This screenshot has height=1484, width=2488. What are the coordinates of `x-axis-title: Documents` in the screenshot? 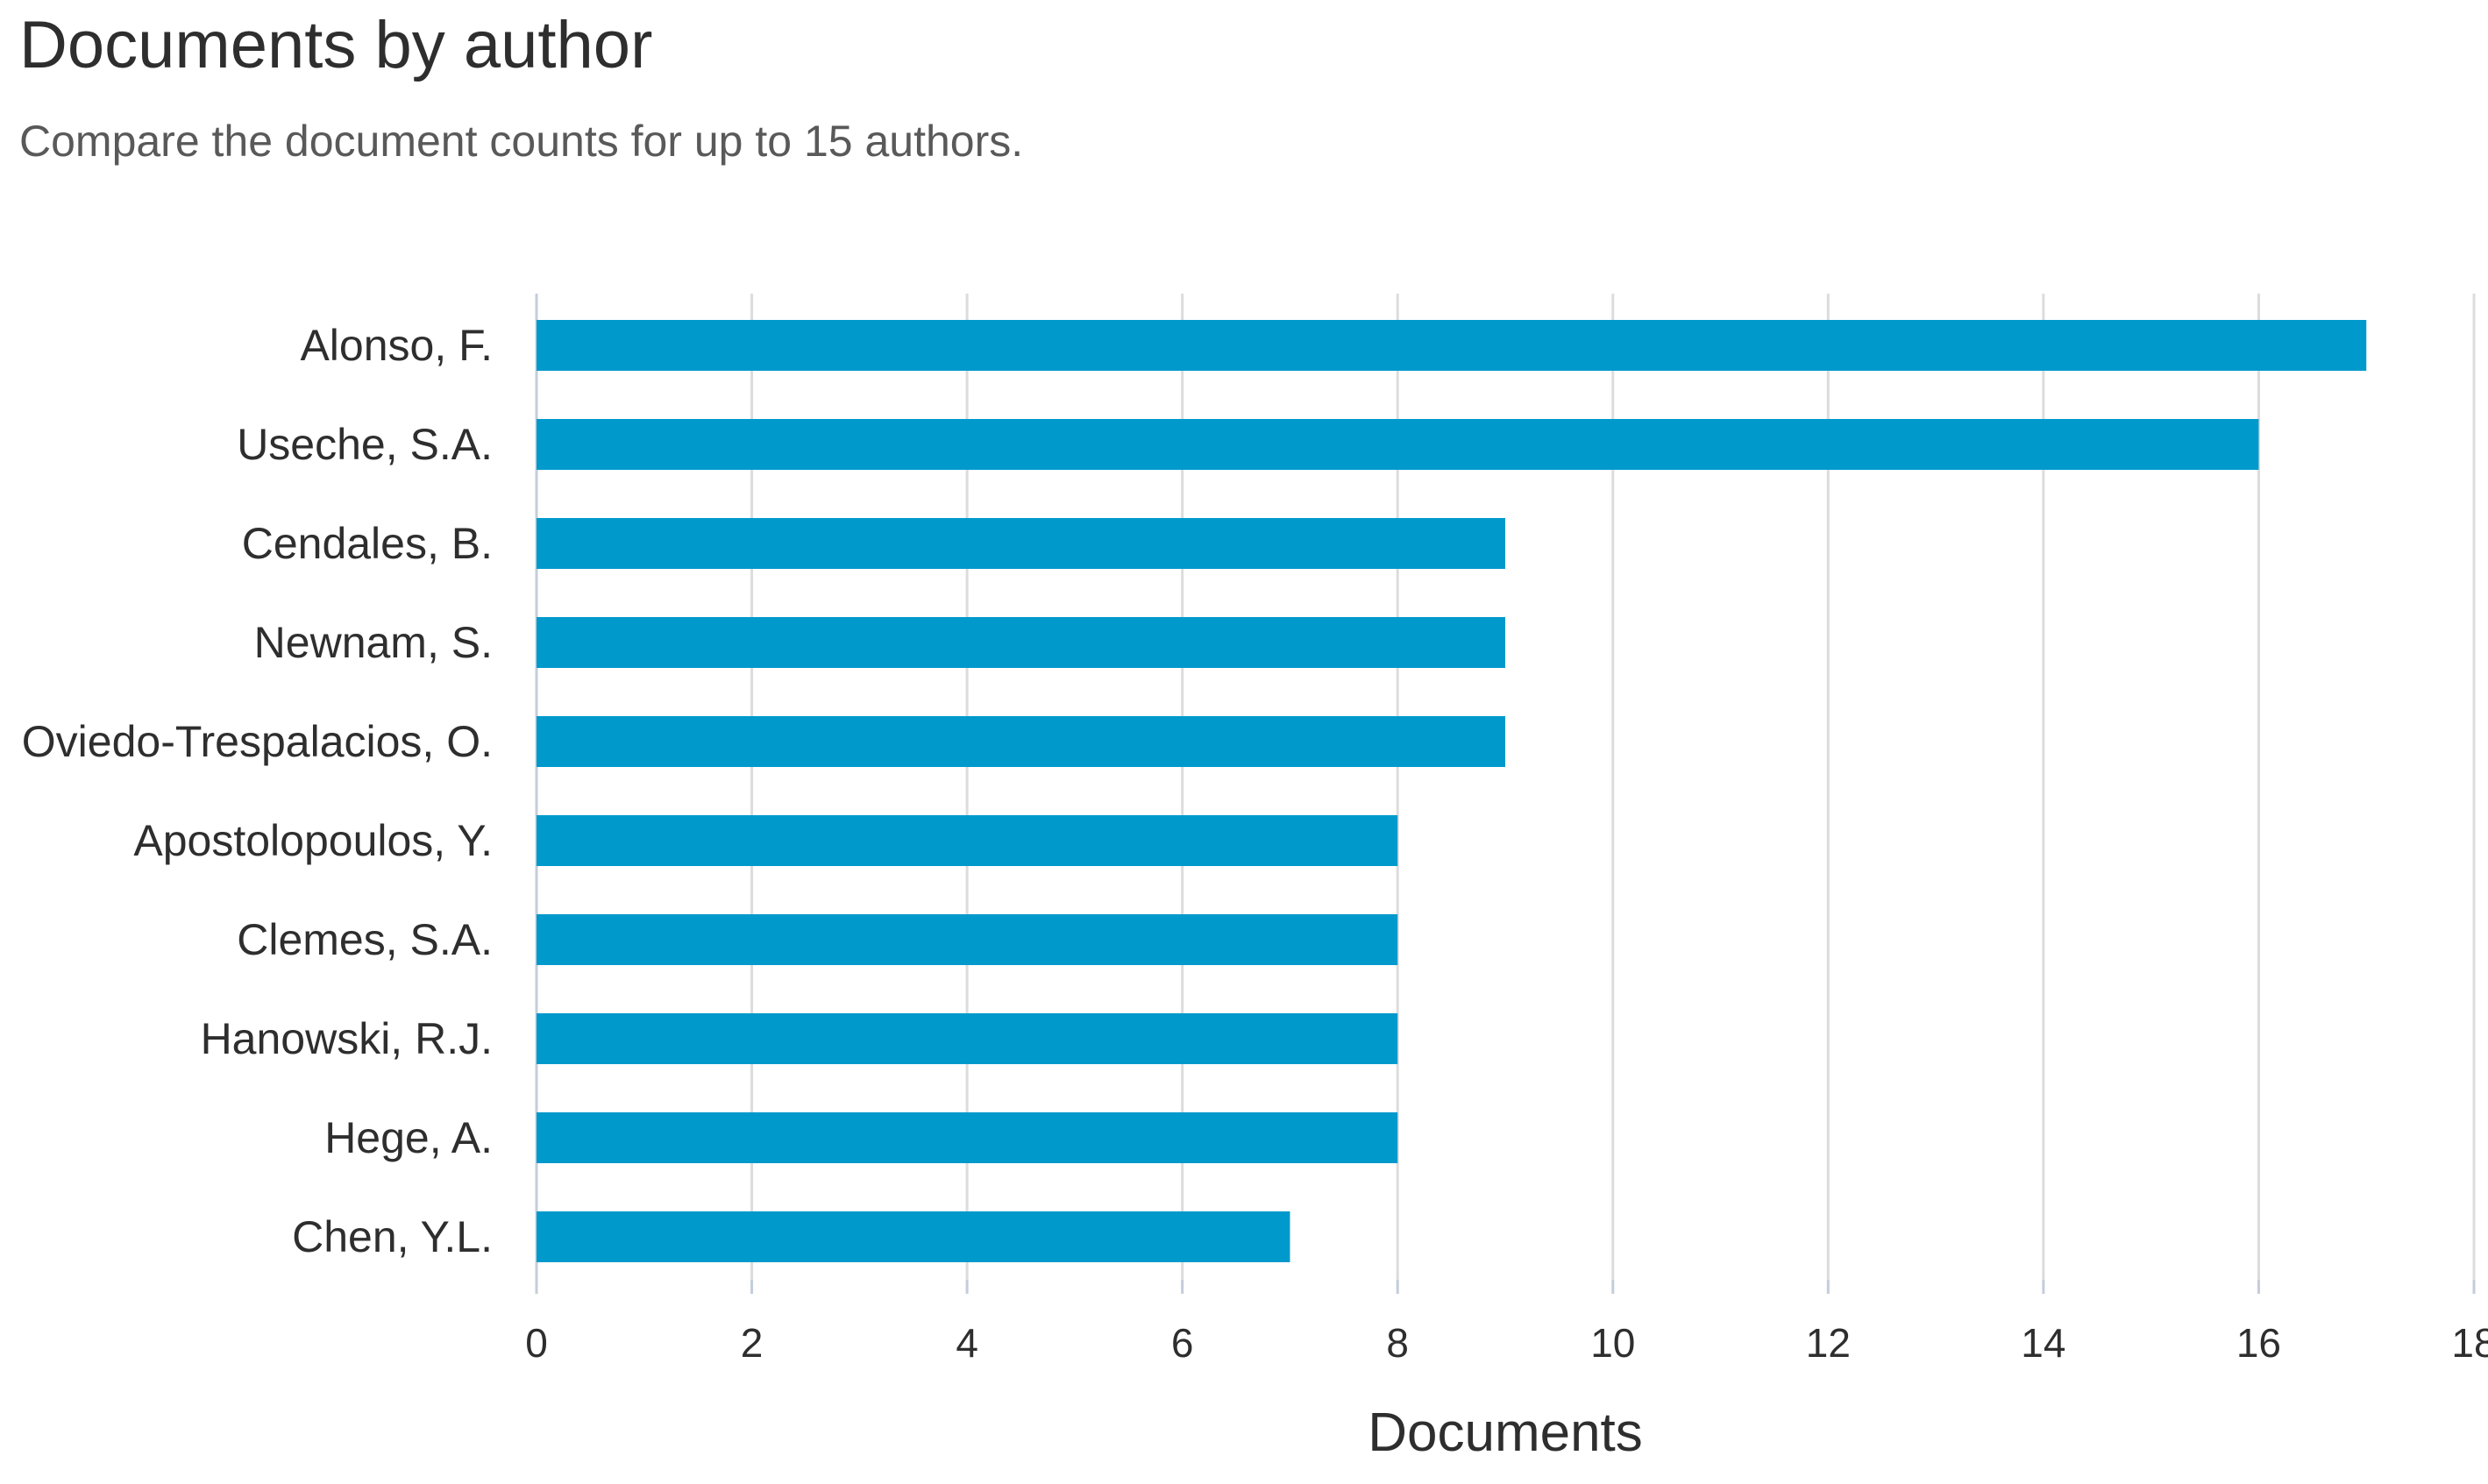 It's located at (1505, 1432).